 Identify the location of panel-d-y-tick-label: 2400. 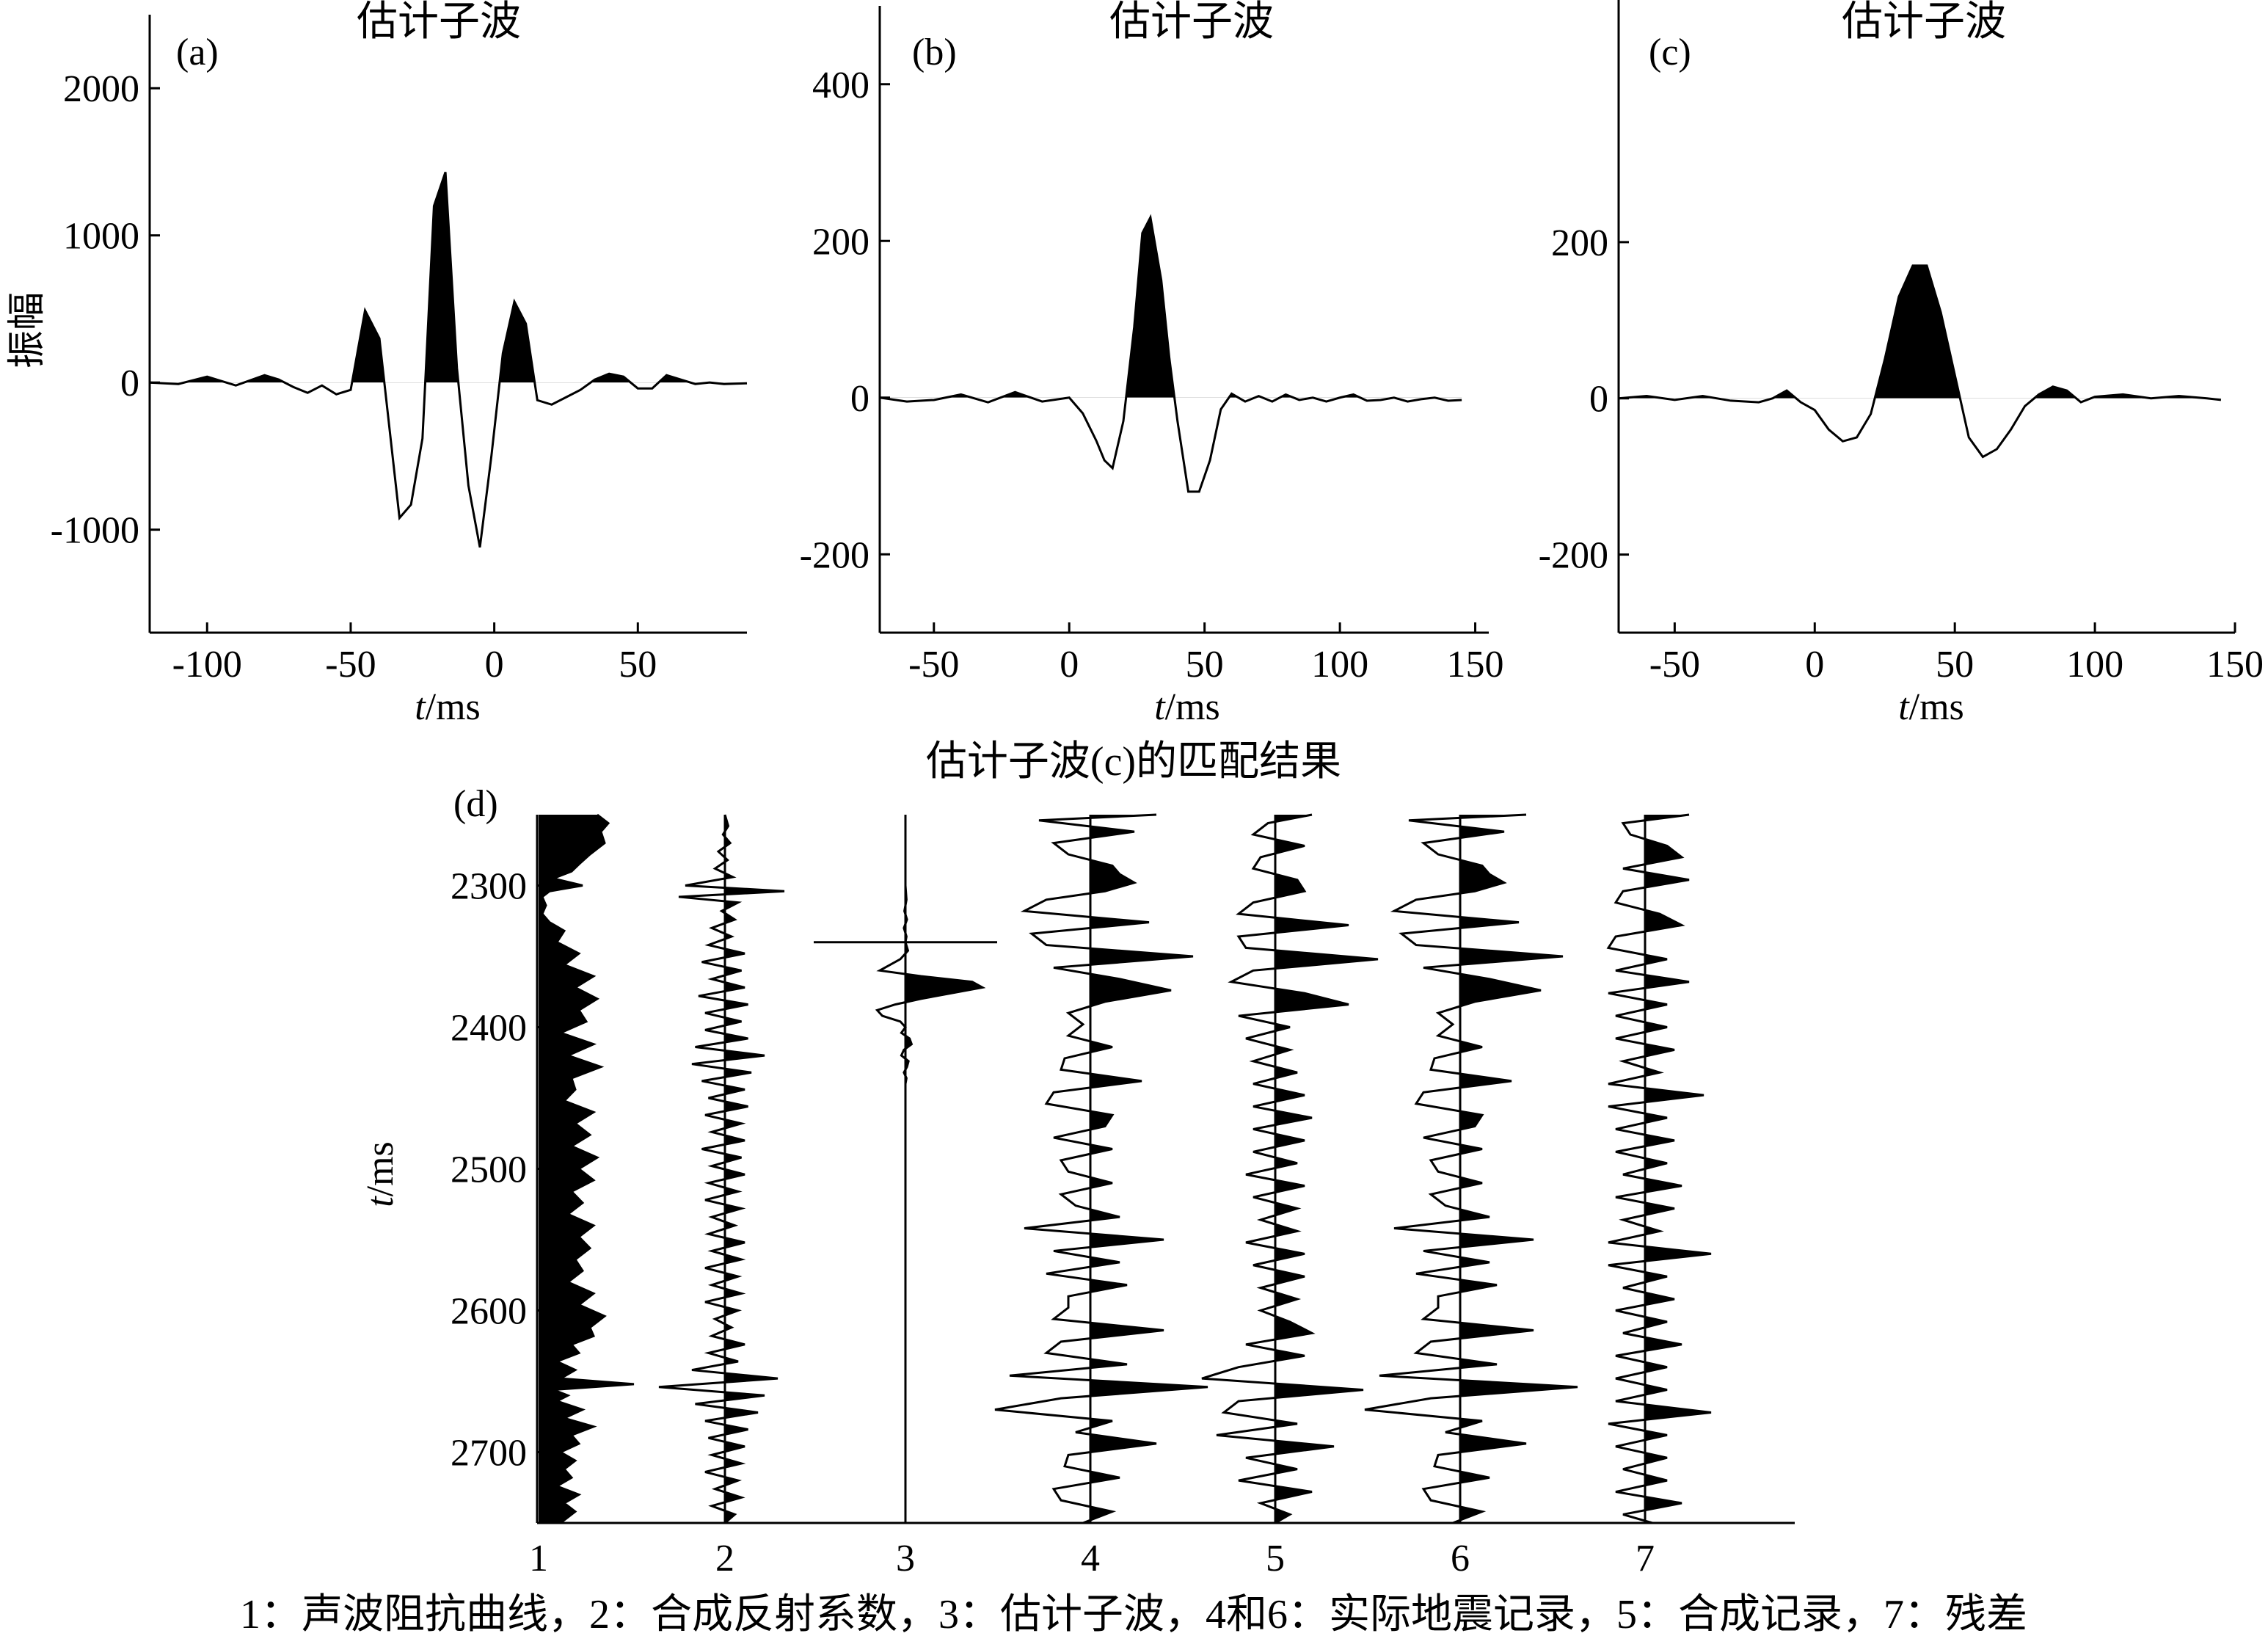
(489, 1029).